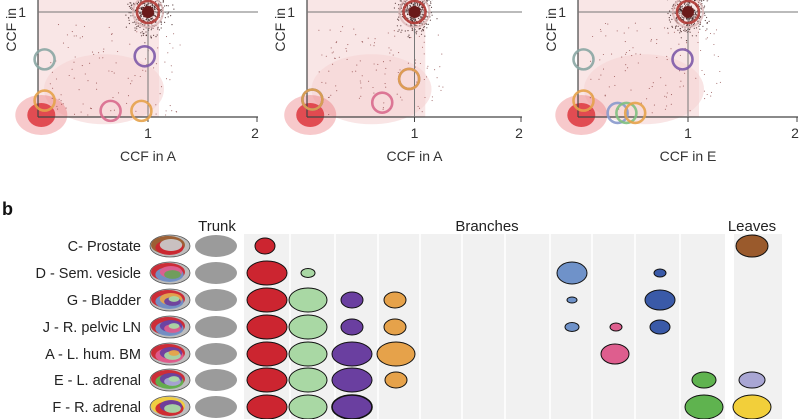 The height and width of the screenshot is (419, 800). Describe the element at coordinates (148, 156) in the screenshot. I see `x-axis-label: CCF in A` at that location.